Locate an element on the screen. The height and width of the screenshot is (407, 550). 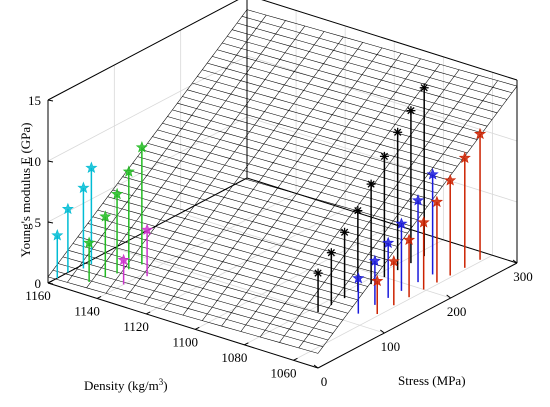
y-axis-label-main: Density (kg/m is located at coordinates (121, 385).